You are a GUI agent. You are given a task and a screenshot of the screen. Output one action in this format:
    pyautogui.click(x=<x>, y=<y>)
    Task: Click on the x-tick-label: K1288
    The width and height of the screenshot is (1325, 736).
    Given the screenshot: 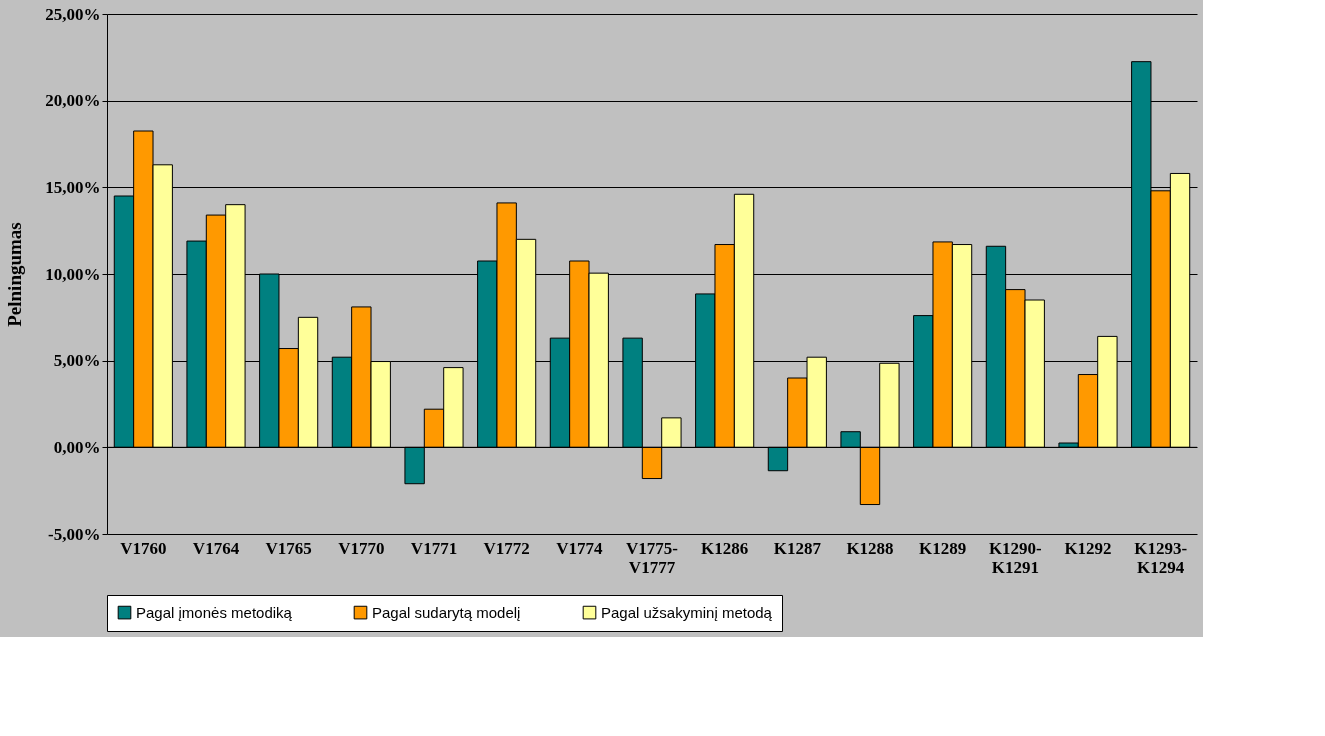 What is the action you would take?
    pyautogui.click(x=870, y=548)
    